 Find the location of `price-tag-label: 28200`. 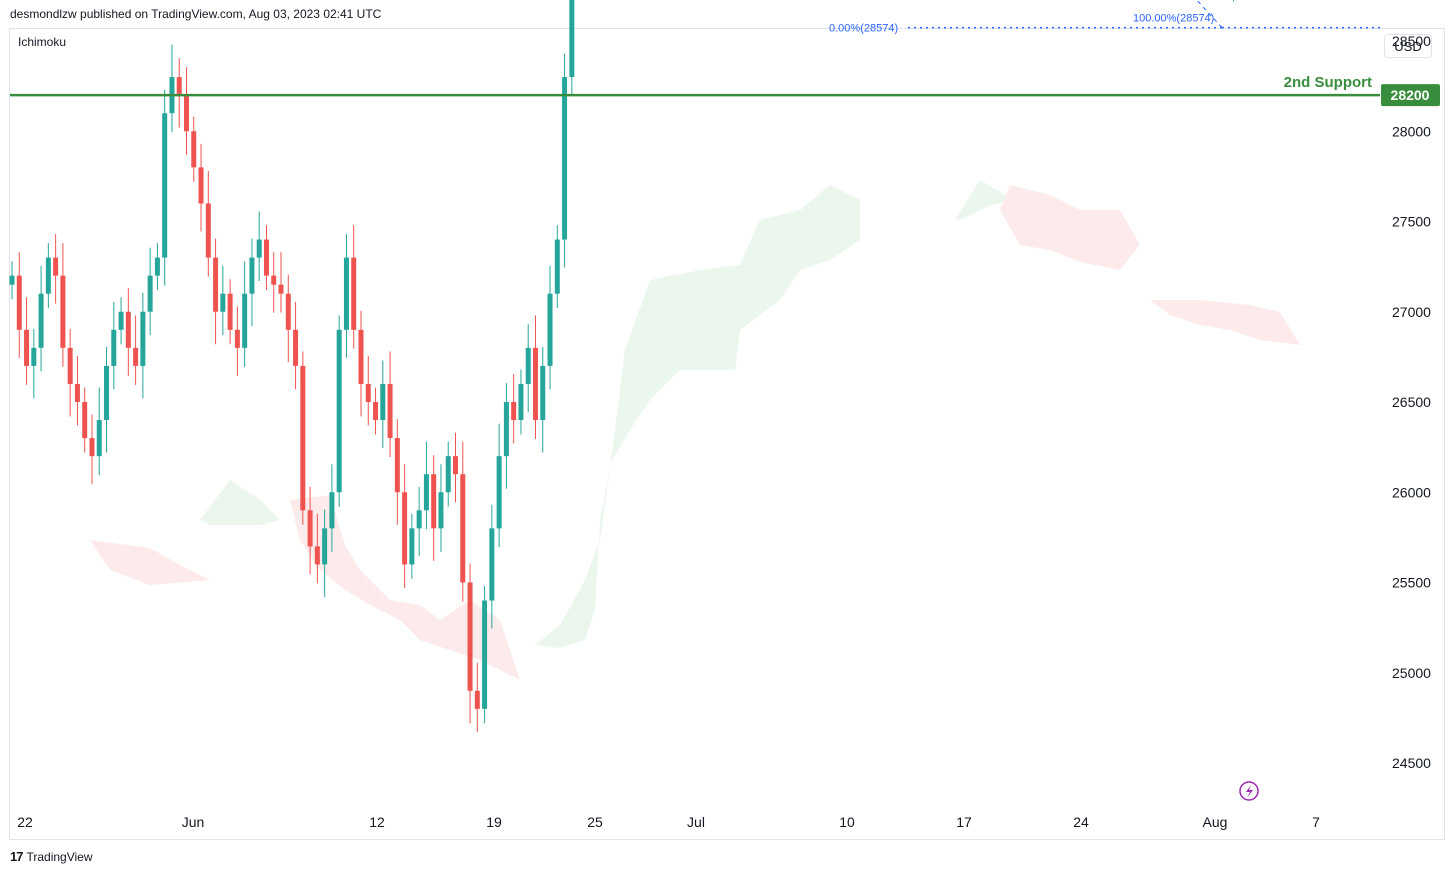

price-tag-label: 28200 is located at coordinates (1410, 95).